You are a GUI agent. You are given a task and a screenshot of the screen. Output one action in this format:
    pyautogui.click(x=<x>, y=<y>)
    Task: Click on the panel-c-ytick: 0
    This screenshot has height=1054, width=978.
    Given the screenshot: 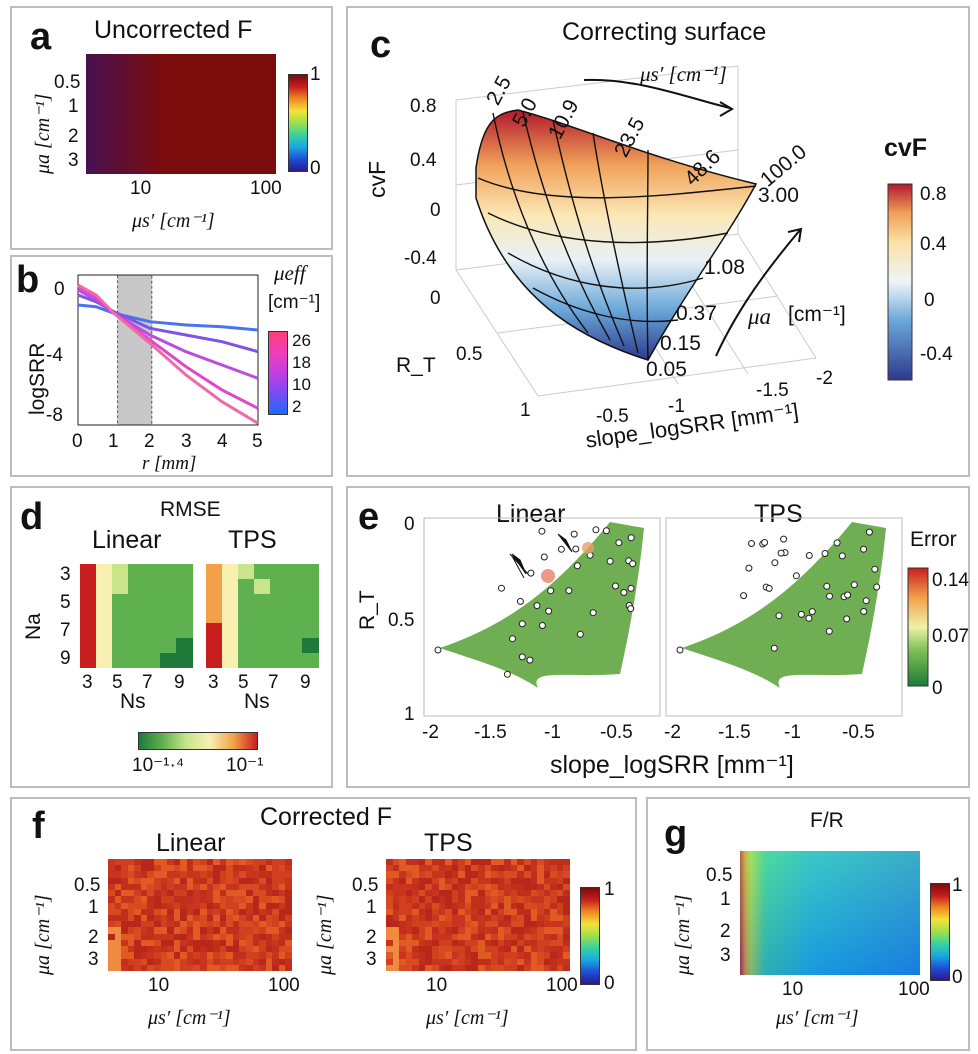 What is the action you would take?
    pyautogui.click(x=435, y=298)
    